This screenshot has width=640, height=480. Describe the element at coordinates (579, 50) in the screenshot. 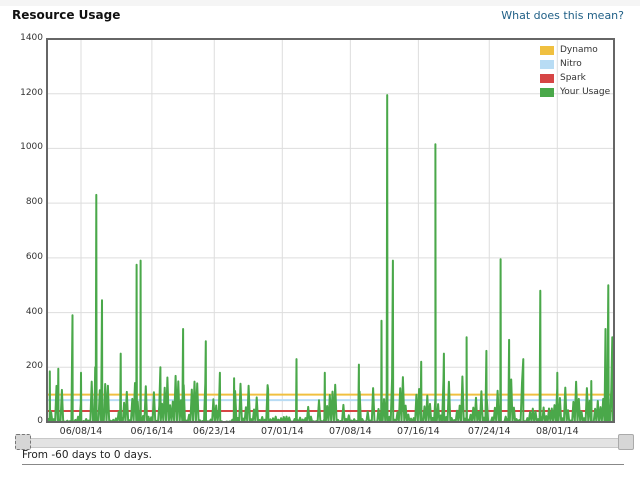

I see `legend-label: Dynamo` at that location.